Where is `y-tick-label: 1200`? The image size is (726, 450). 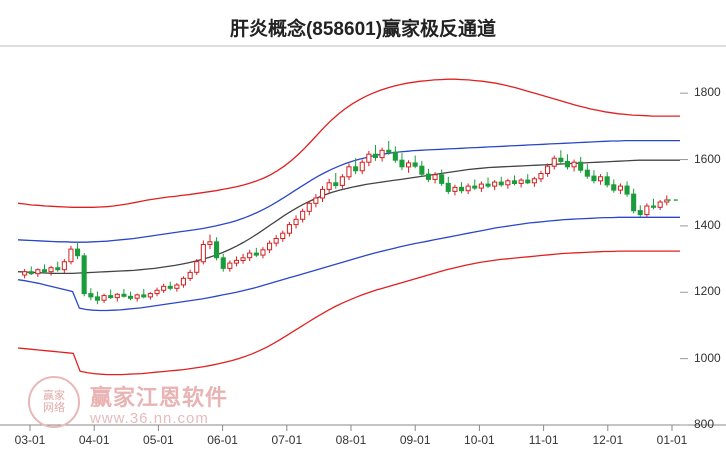 y-tick-label: 1200 is located at coordinates (707, 291).